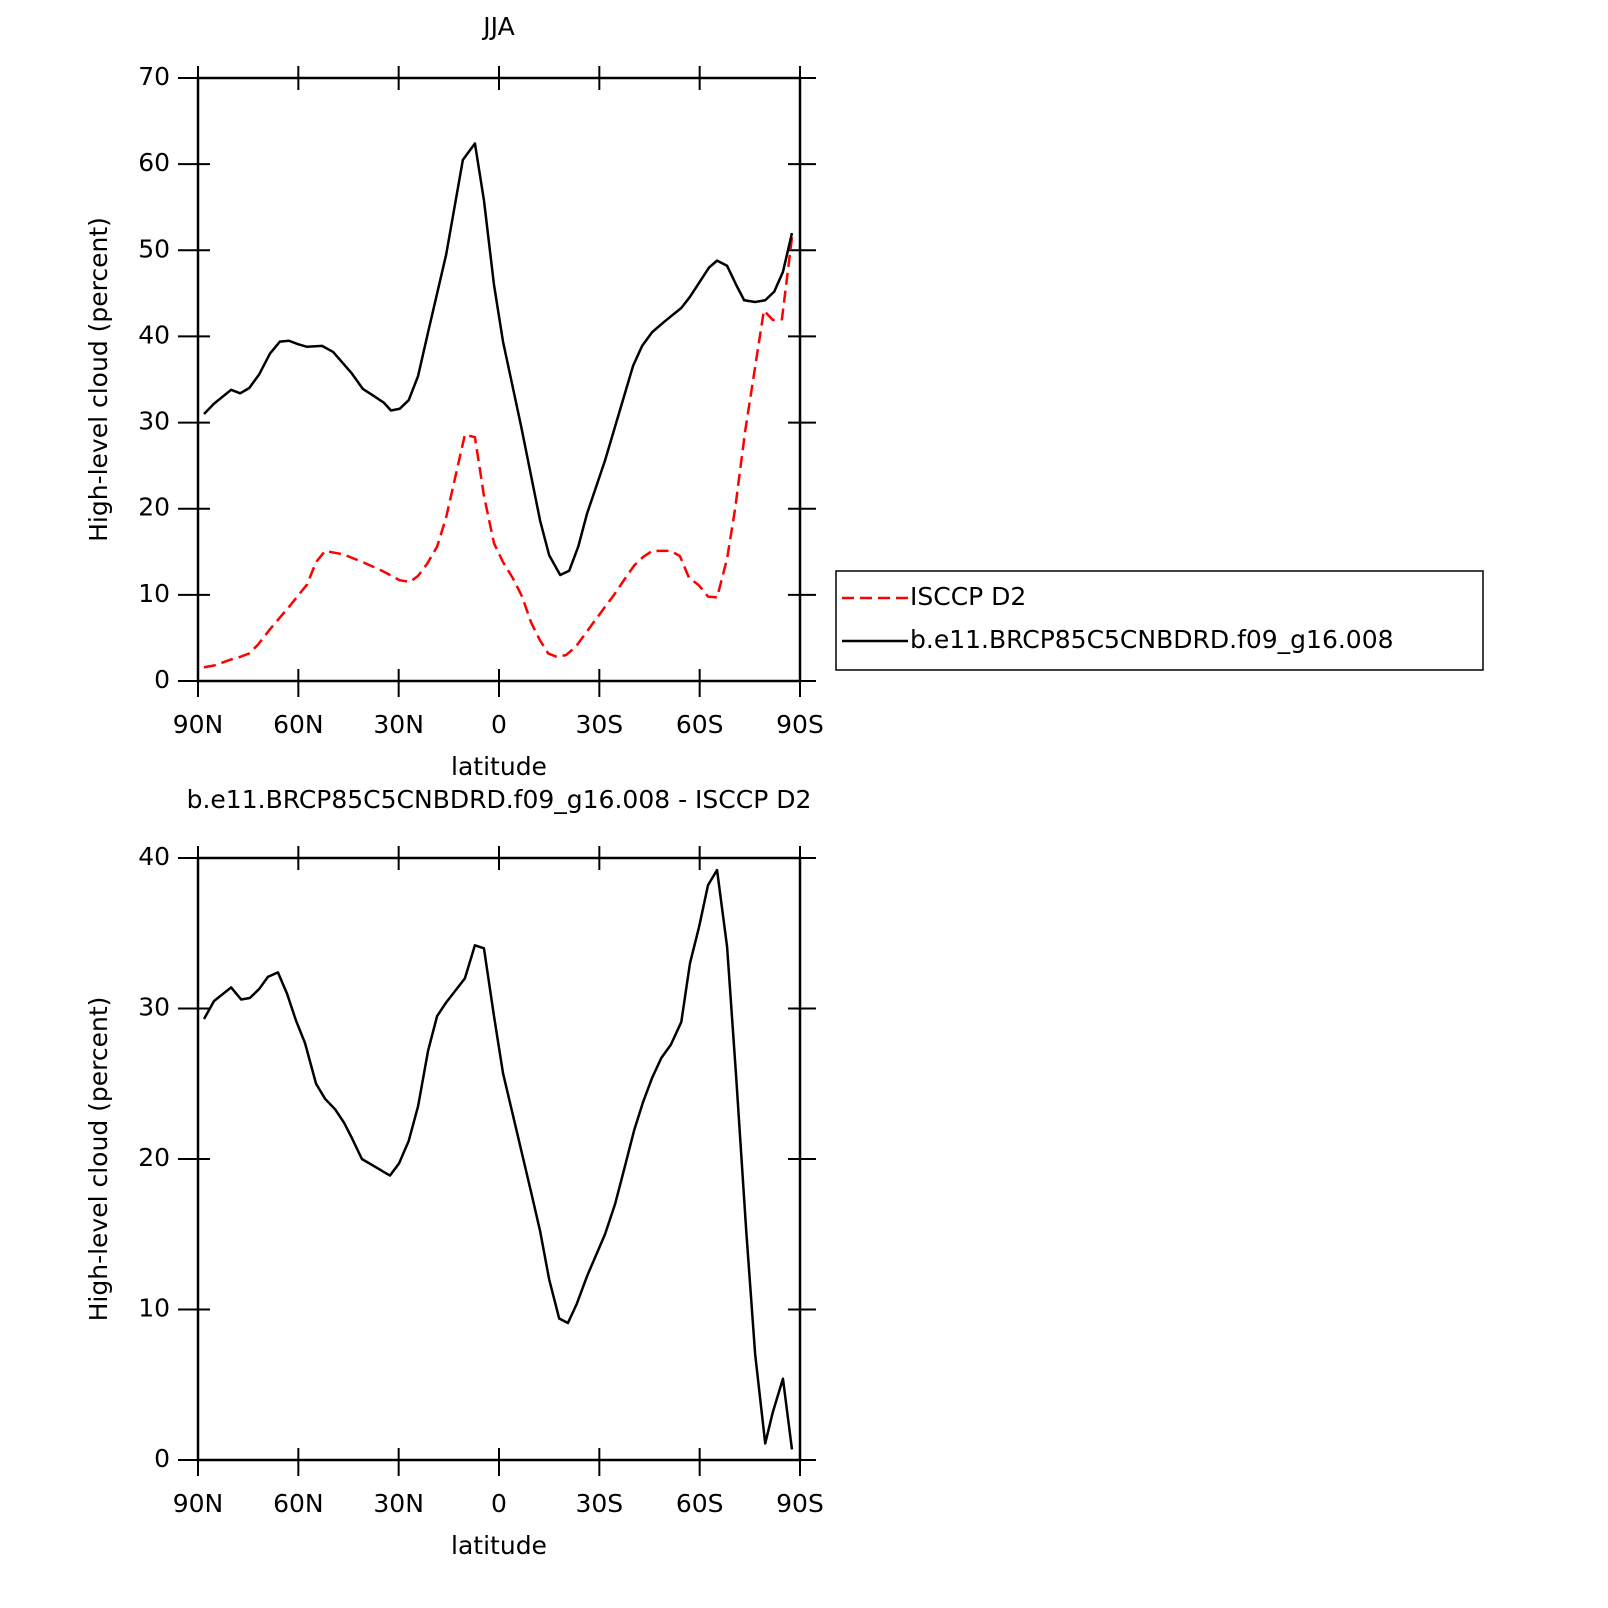 The image size is (1608, 1608). What do you see at coordinates (154, 248) in the screenshot?
I see `y-tick-label: 50` at bounding box center [154, 248].